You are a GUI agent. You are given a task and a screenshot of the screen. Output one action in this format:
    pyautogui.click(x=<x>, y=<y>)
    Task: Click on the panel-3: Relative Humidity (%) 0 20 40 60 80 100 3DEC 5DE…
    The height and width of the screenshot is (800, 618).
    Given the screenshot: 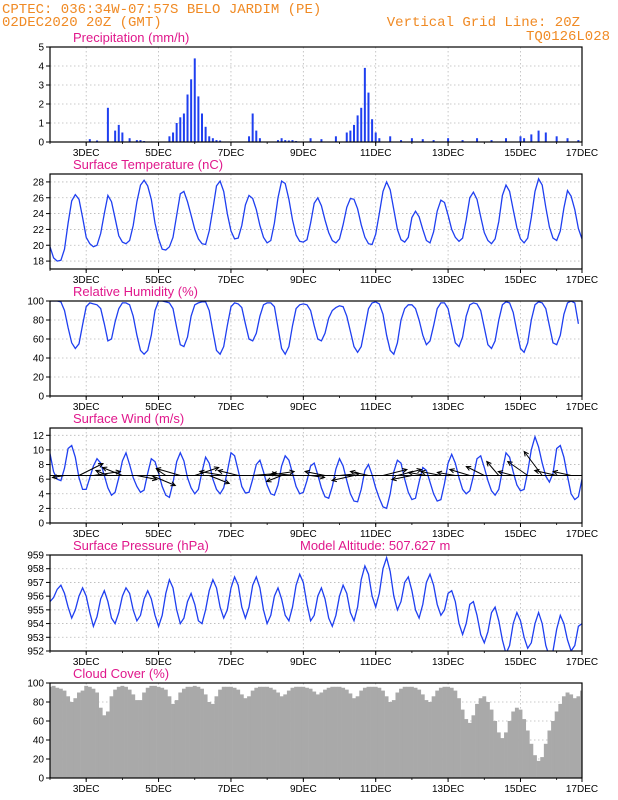 What is the action you would take?
    pyautogui.click(x=312, y=348)
    